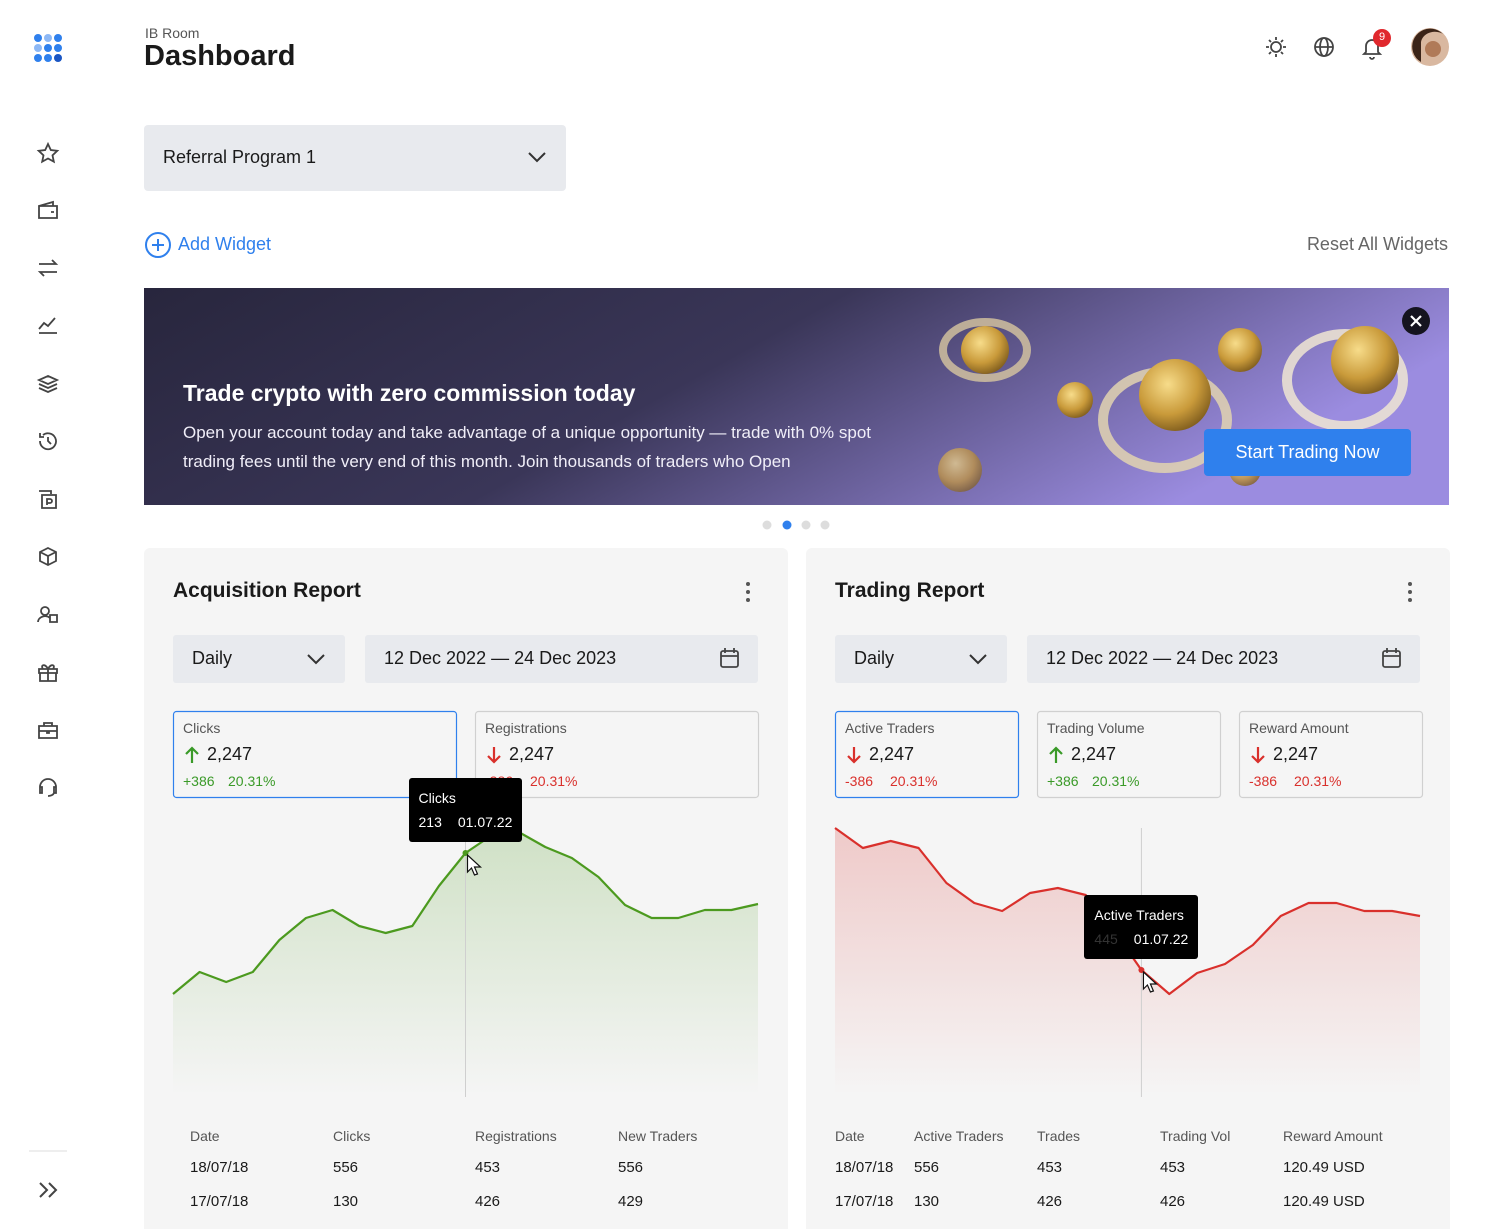 The width and height of the screenshot is (1498, 1229). Describe the element at coordinates (796, 525) in the screenshot. I see `carousel-dots` at that location.